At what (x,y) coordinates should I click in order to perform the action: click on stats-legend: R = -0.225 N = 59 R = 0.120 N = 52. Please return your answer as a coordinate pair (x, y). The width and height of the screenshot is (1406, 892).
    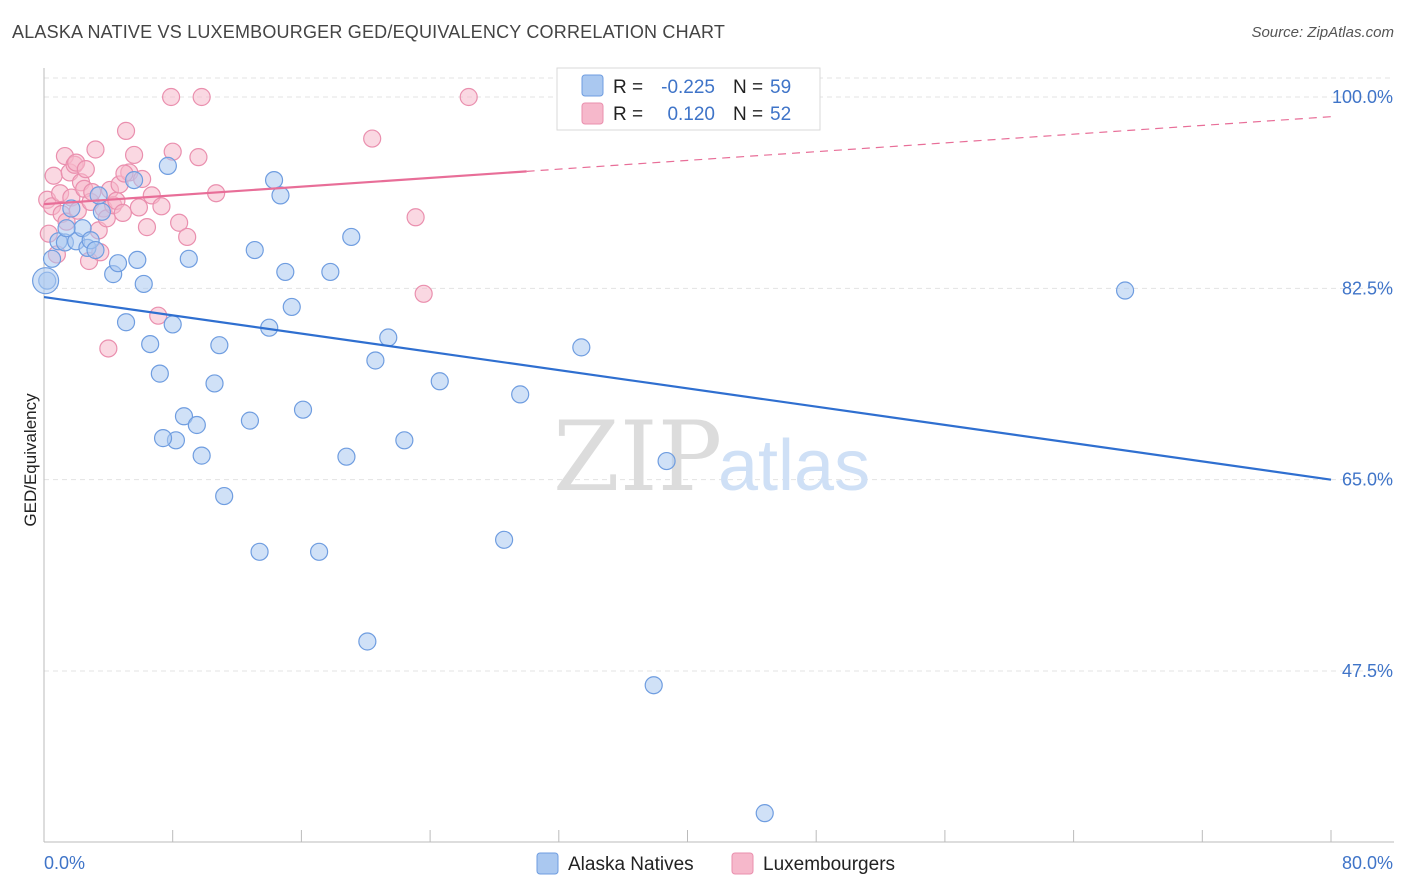
    Looking at the image, I should click on (688, 99).